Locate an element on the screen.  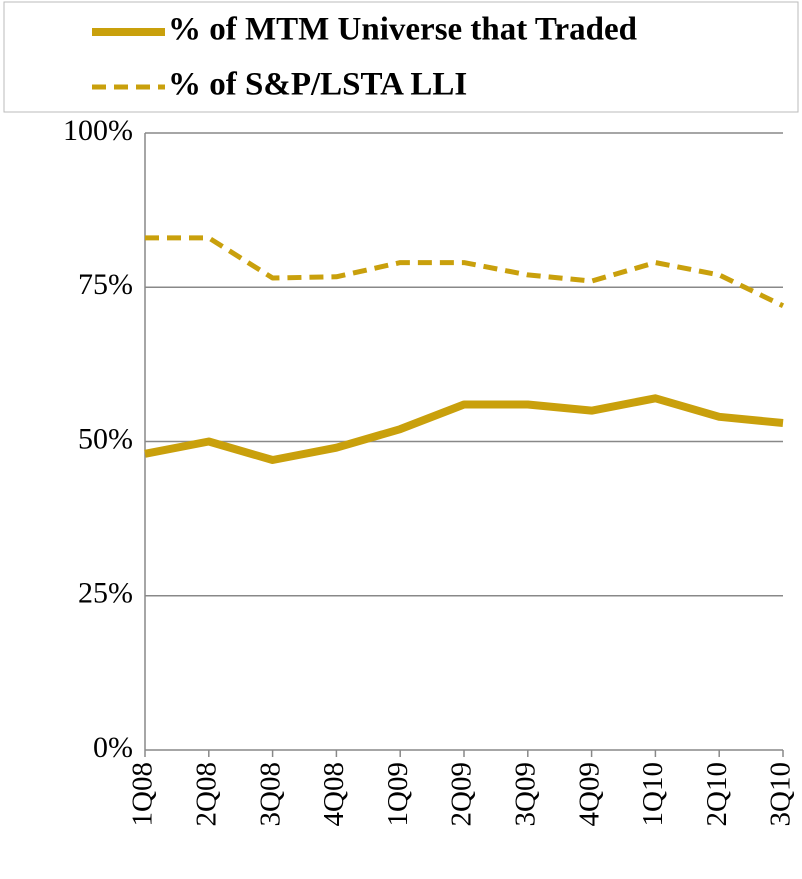
y-tick-label: 0% is located at coordinates (113, 747).